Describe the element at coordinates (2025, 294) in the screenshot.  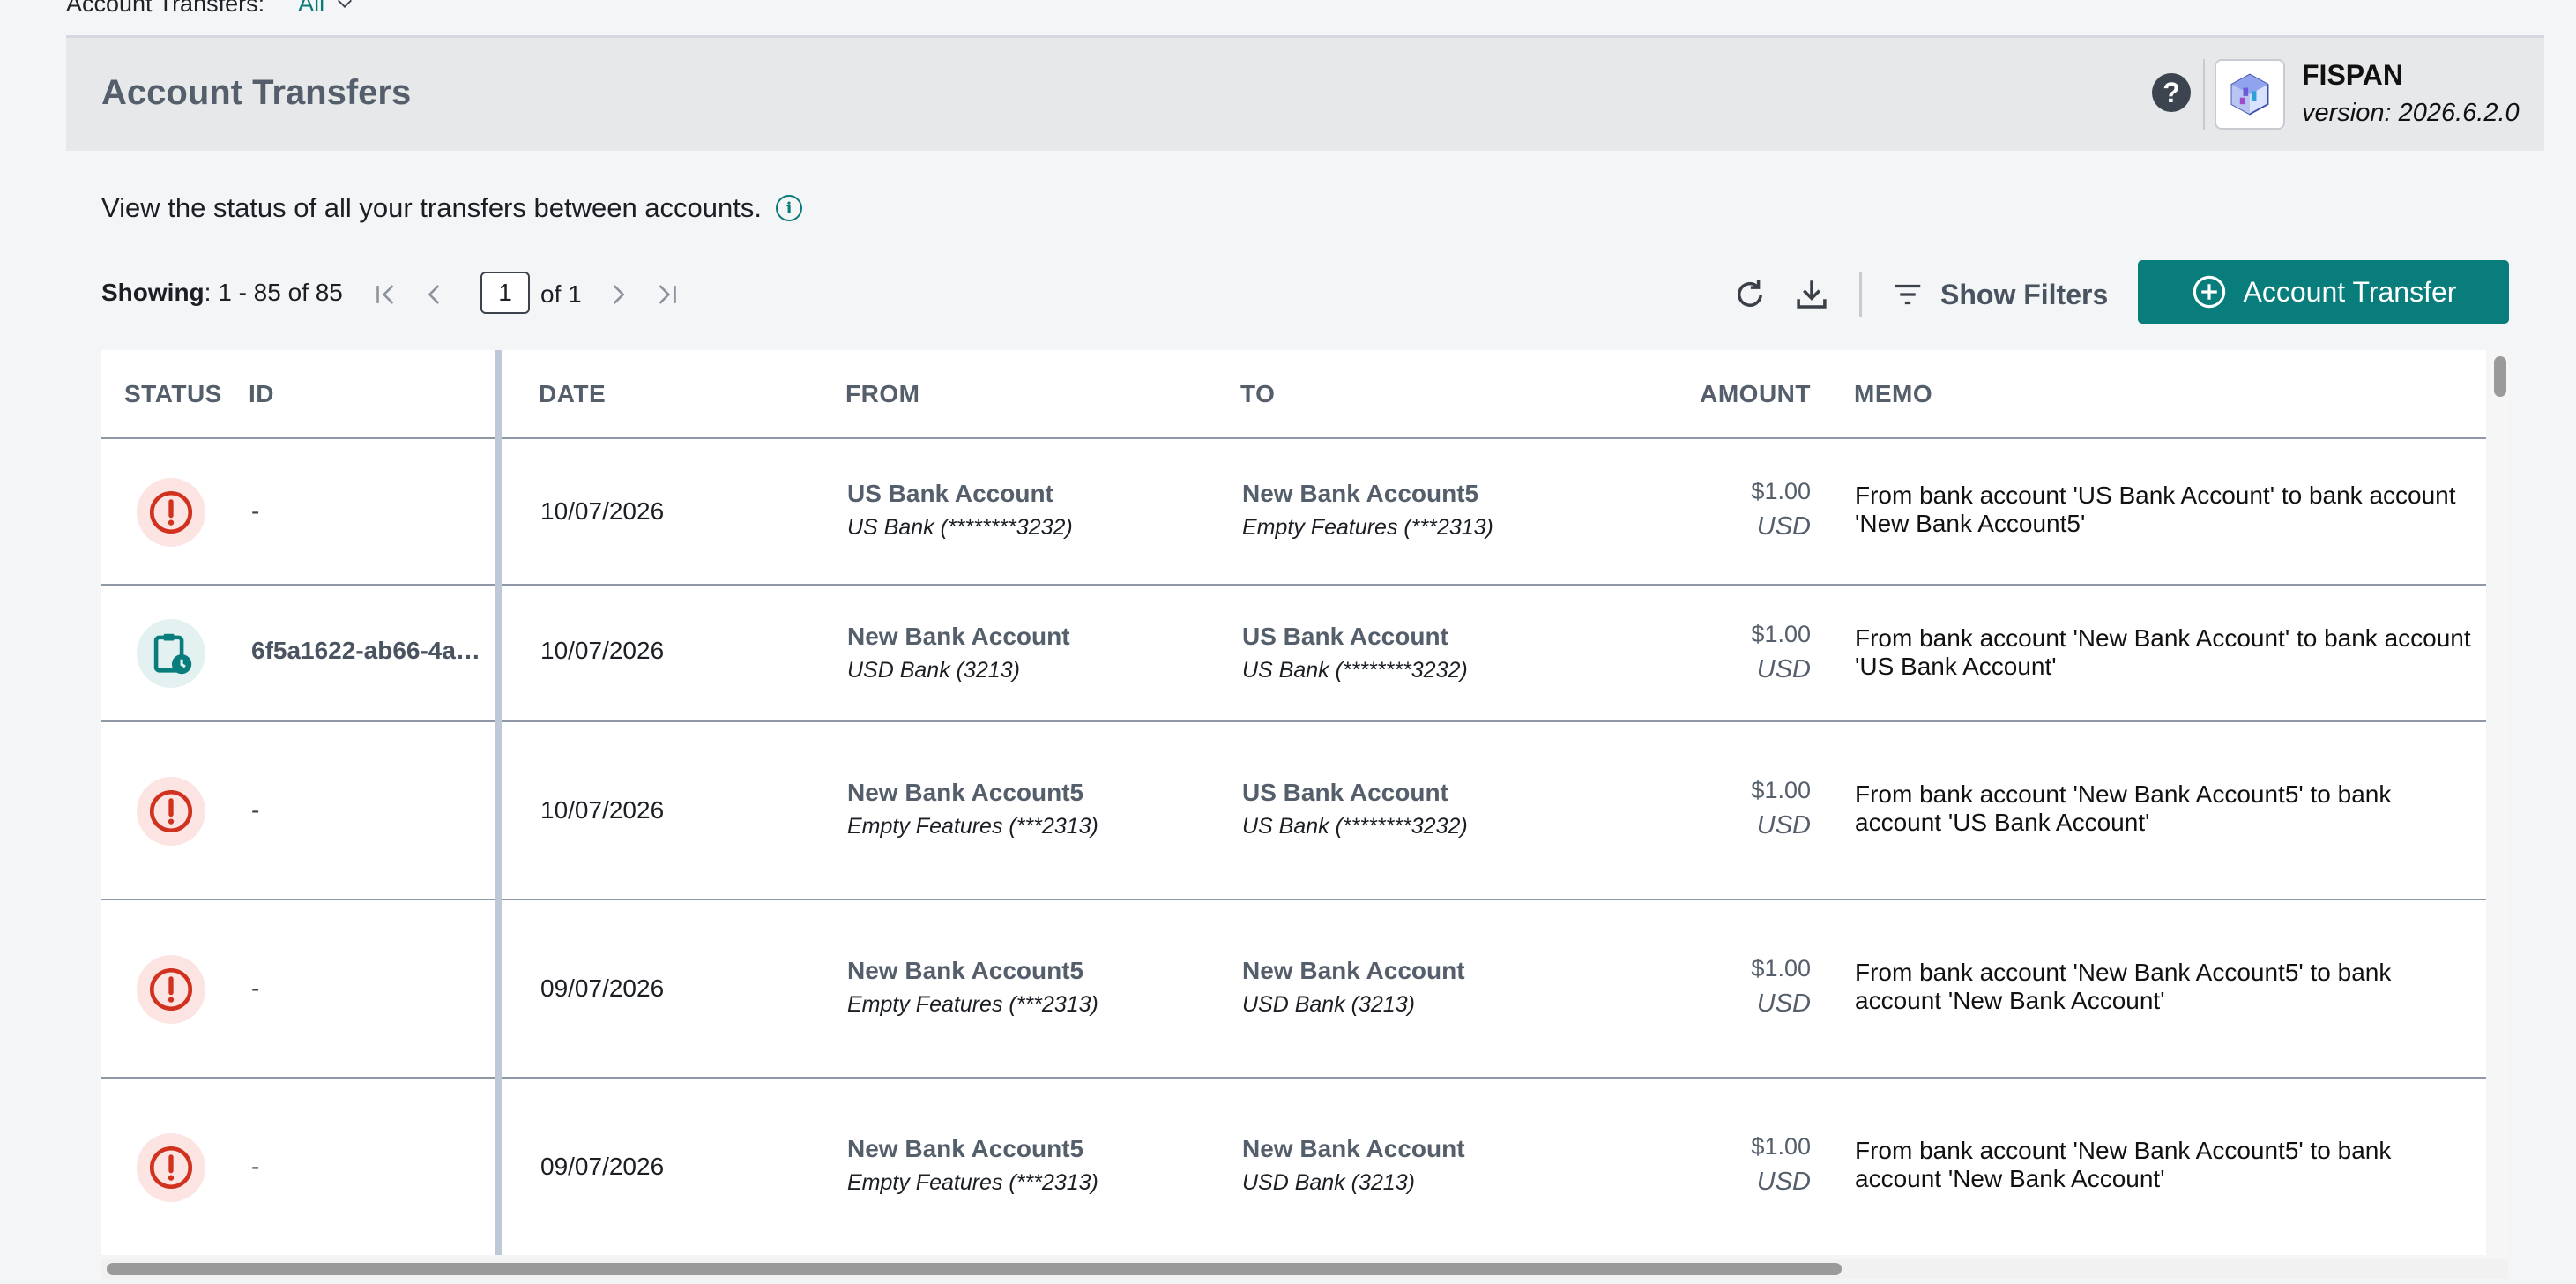
I see `show-filters-label: Show Filters` at that location.